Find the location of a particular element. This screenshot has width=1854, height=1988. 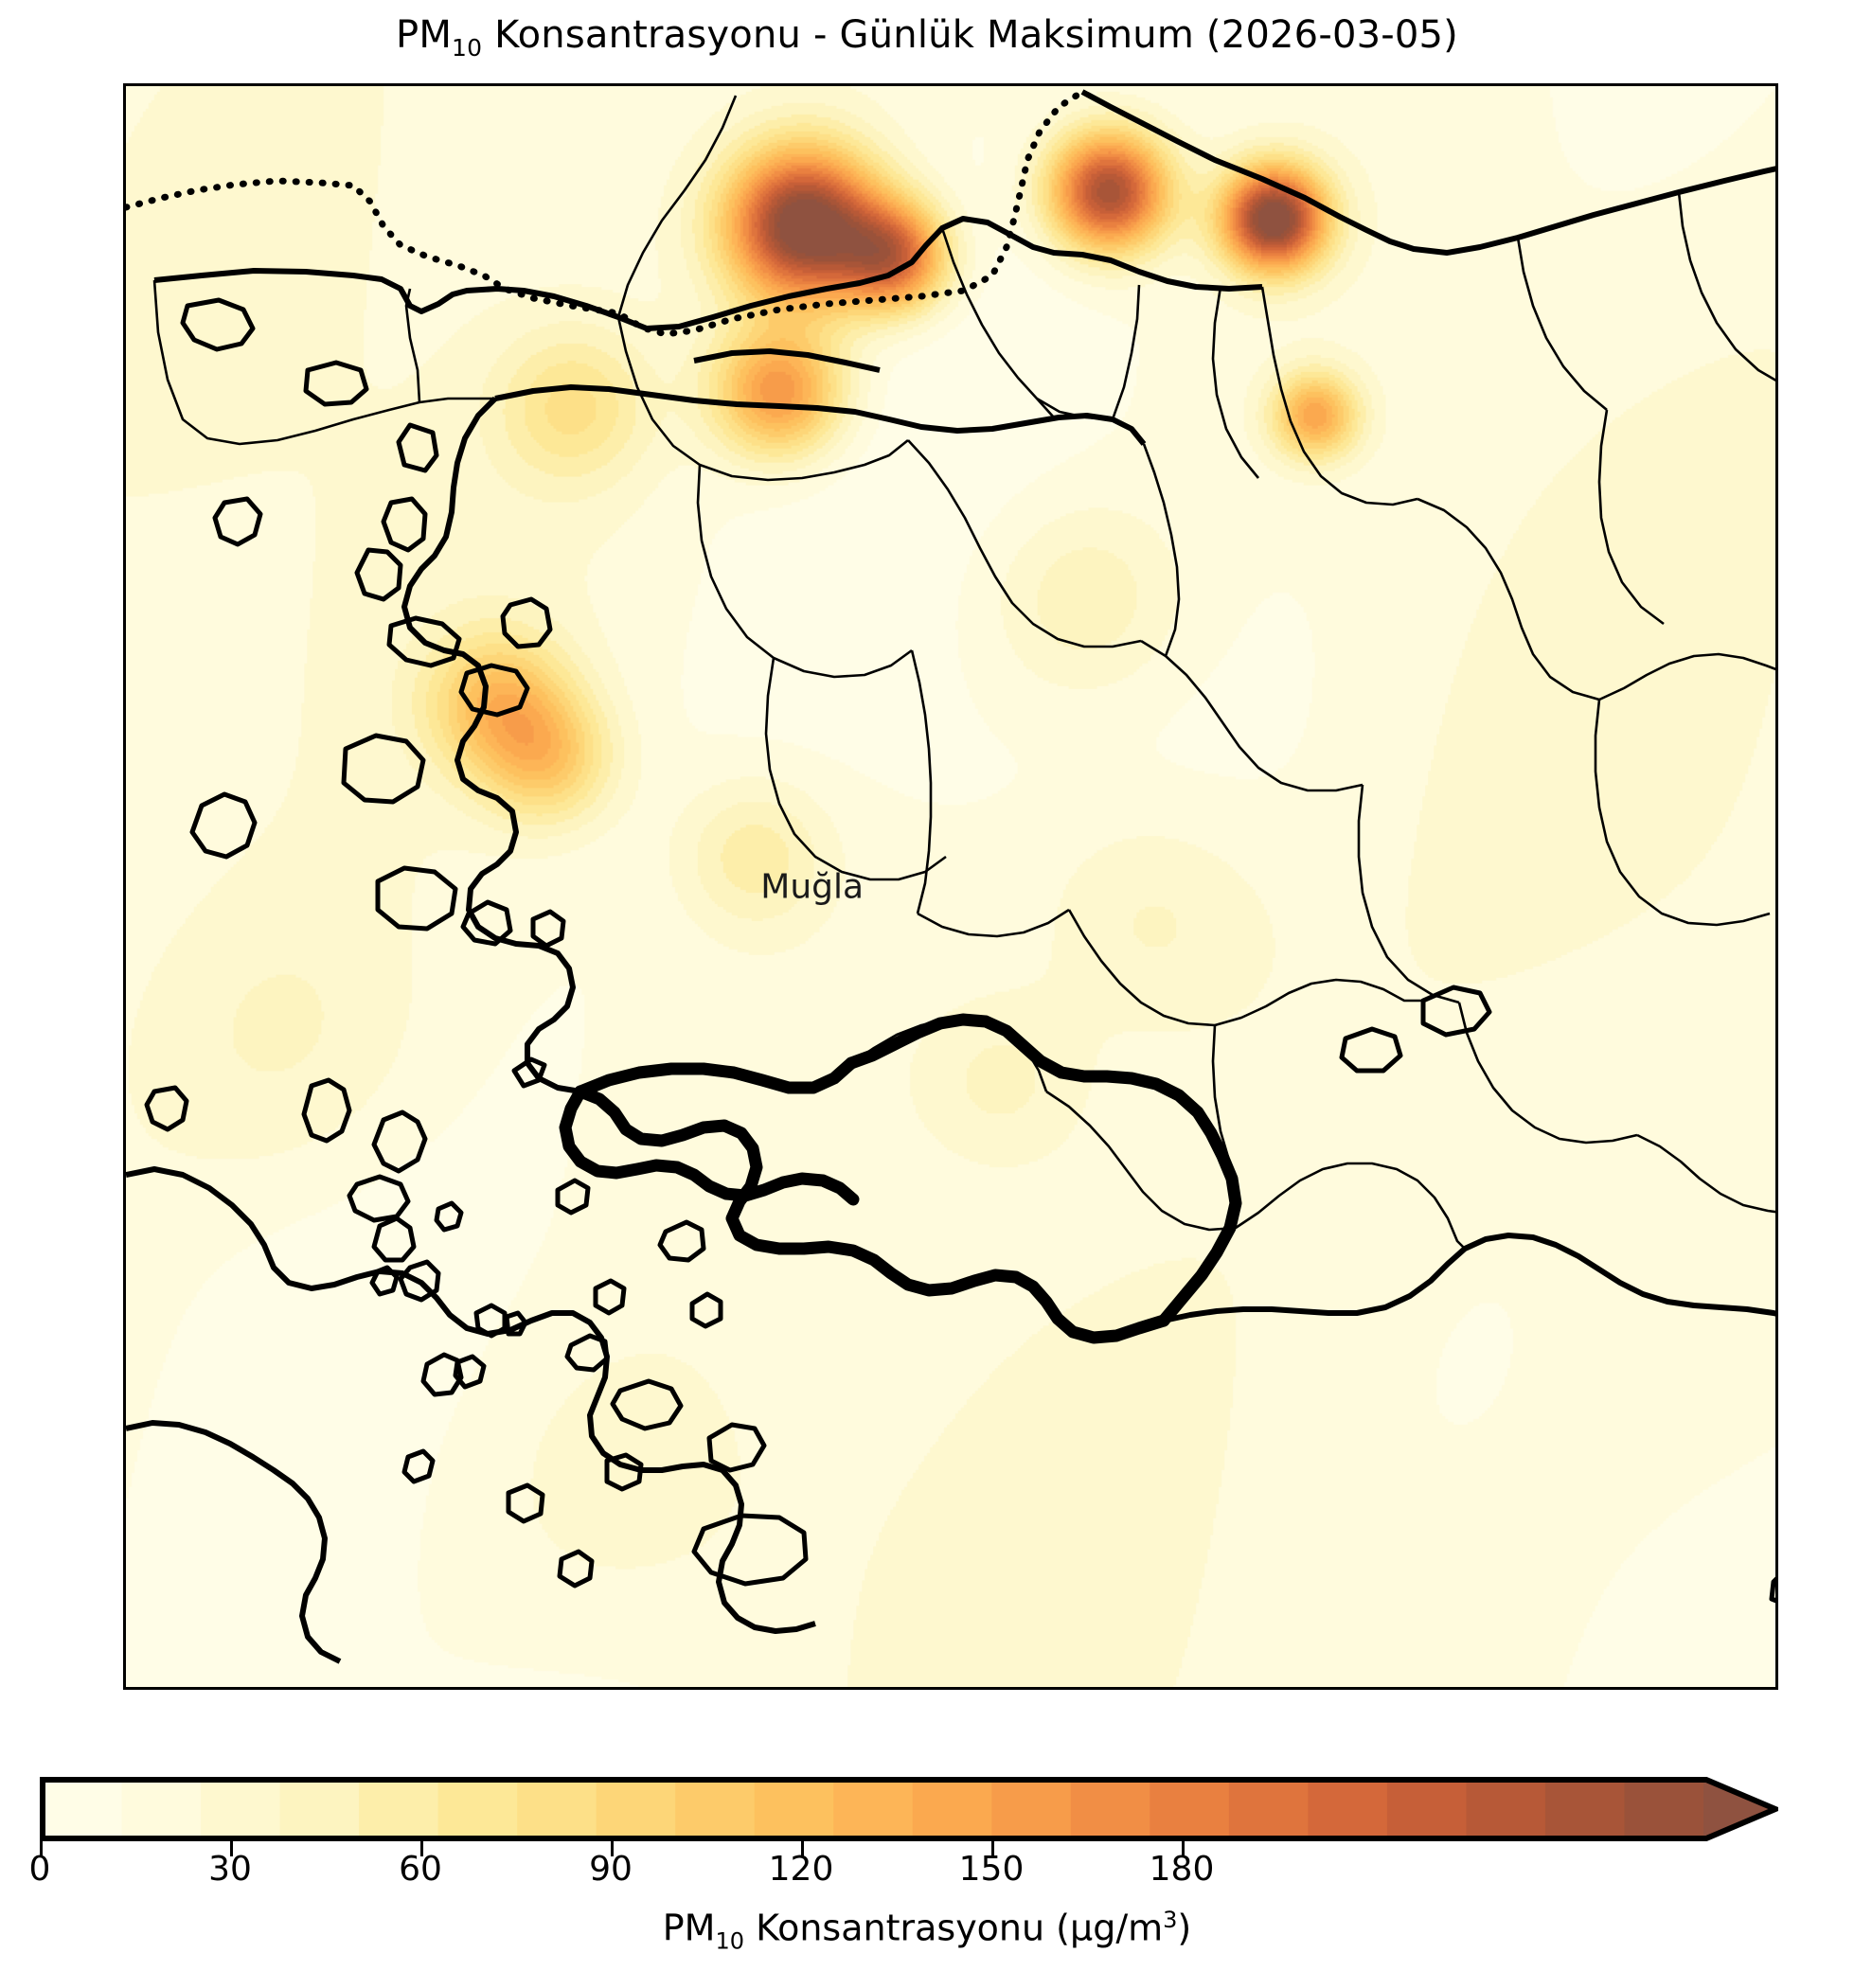

colorbar-label-unit-exponent: 3 is located at coordinates (1170, 1920).